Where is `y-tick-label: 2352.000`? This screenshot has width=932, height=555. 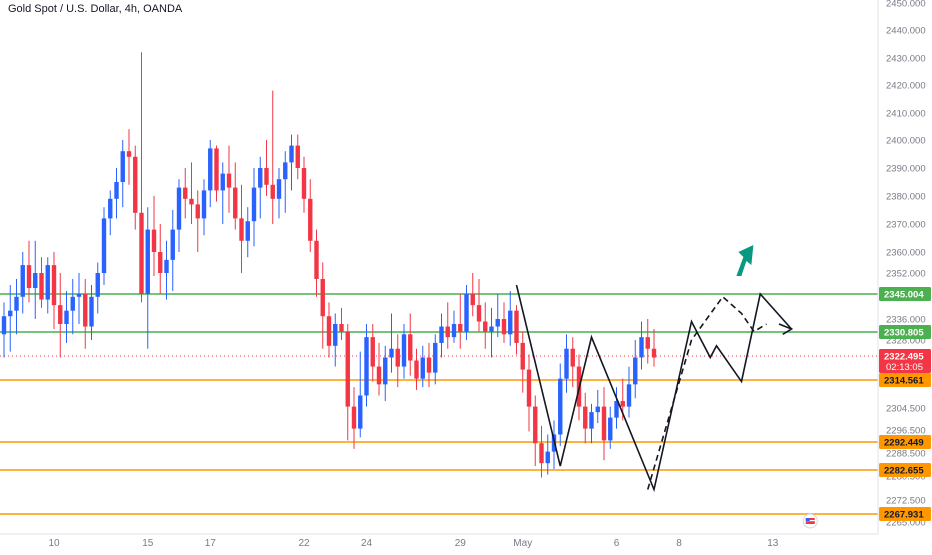 y-tick-label: 2352.000 is located at coordinates (906, 274).